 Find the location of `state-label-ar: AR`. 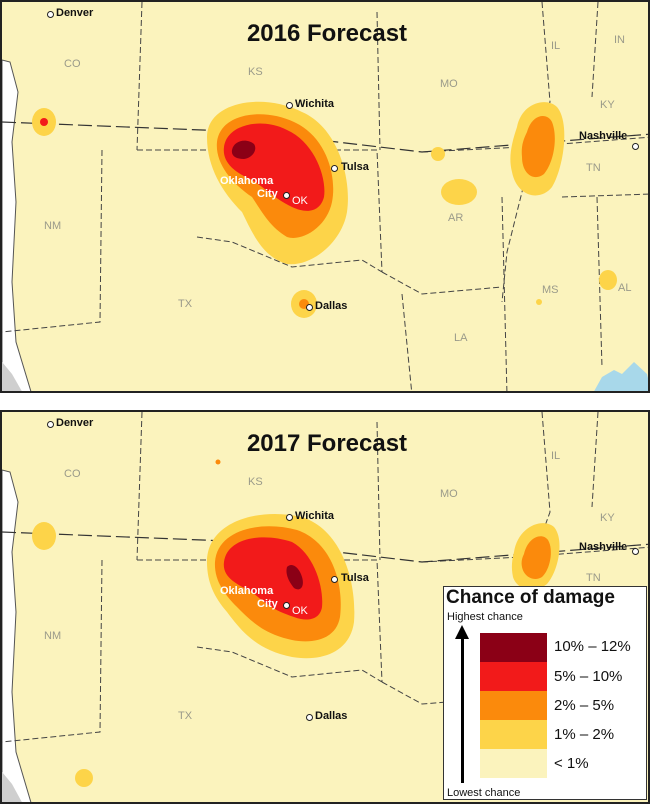

state-label-ar: AR is located at coordinates (456, 218).